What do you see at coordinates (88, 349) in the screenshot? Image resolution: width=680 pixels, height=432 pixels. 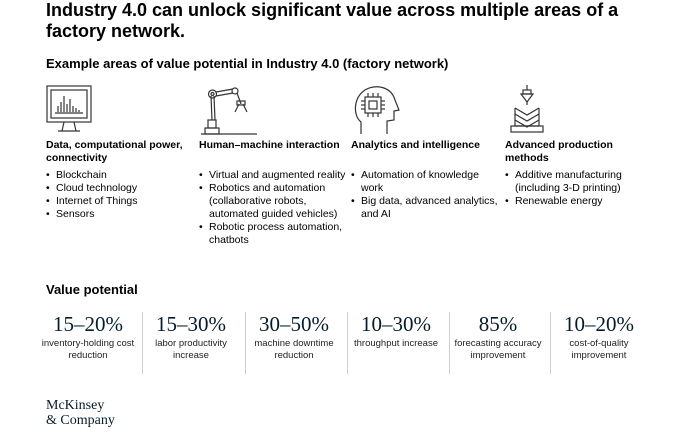 I see `metric-label: inventory-holding cost reduction` at bounding box center [88, 349].